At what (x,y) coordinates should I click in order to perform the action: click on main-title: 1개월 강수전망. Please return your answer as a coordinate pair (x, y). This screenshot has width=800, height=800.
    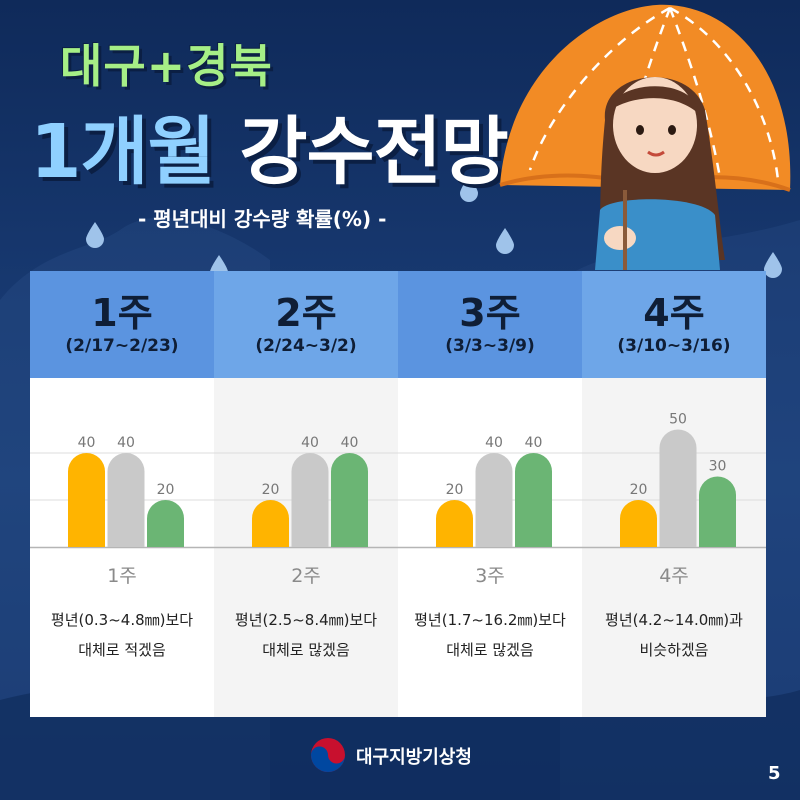
    Looking at the image, I should click on (269, 145).